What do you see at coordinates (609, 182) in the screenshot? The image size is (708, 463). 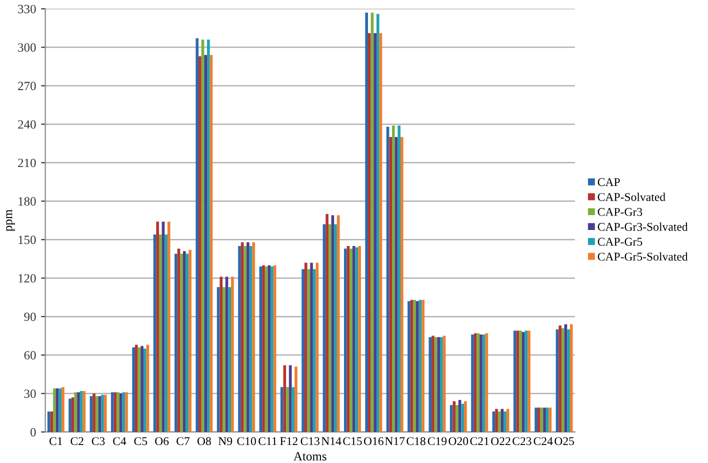 I see `legend-label: CAP` at bounding box center [609, 182].